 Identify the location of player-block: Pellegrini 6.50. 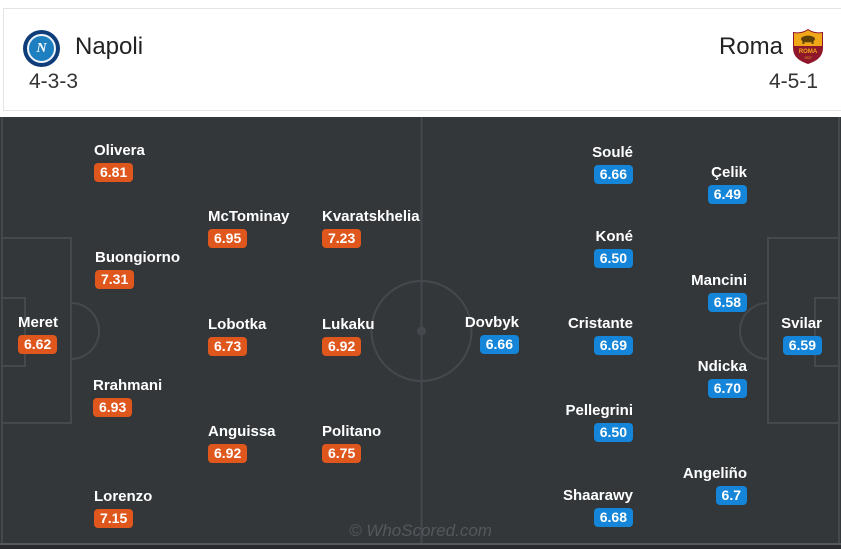
(599, 422).